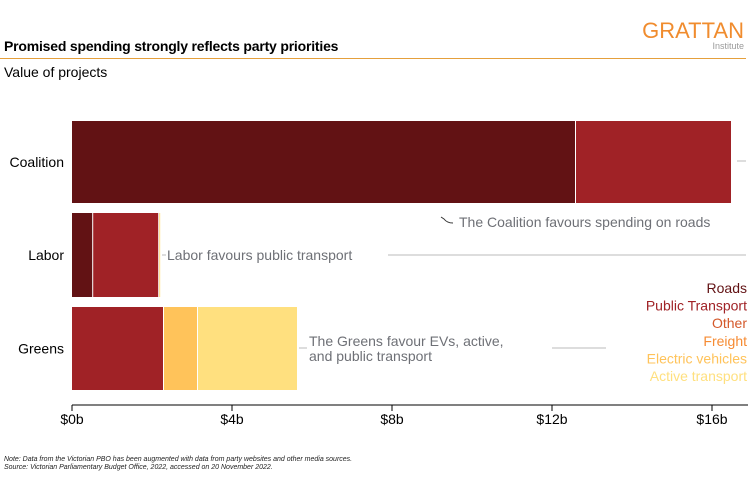  What do you see at coordinates (392, 419) in the screenshot?
I see `x-tick-label: $8b` at bounding box center [392, 419].